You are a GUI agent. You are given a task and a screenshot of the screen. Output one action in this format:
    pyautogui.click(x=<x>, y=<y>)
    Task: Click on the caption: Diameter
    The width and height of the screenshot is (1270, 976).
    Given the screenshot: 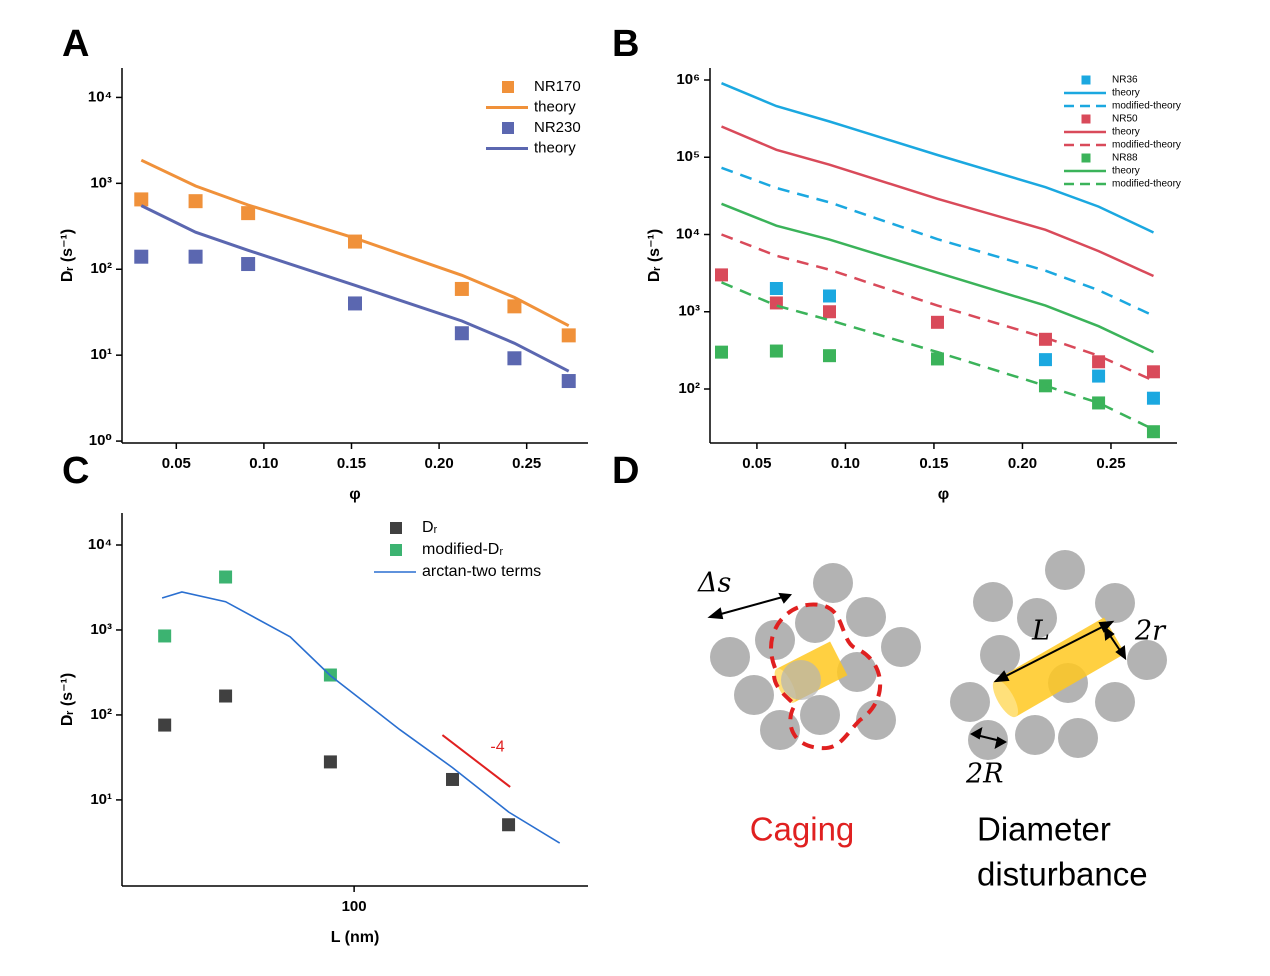 What is the action you would take?
    pyautogui.click(x=1044, y=829)
    